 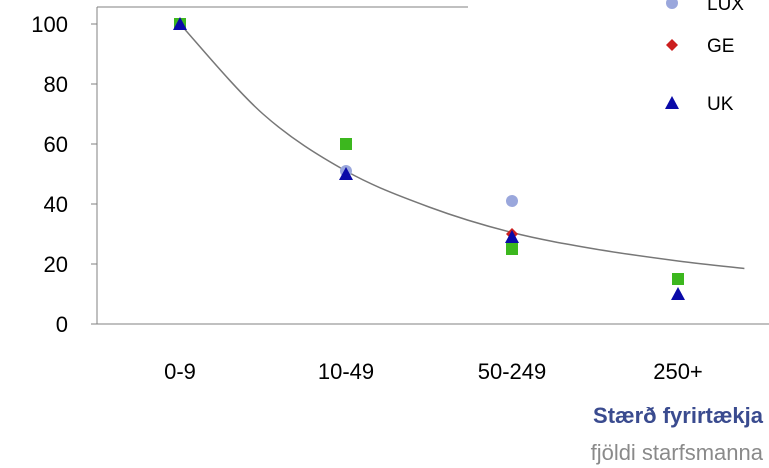 What do you see at coordinates (56, 204) in the screenshot?
I see `y-tick-label: 40` at bounding box center [56, 204].